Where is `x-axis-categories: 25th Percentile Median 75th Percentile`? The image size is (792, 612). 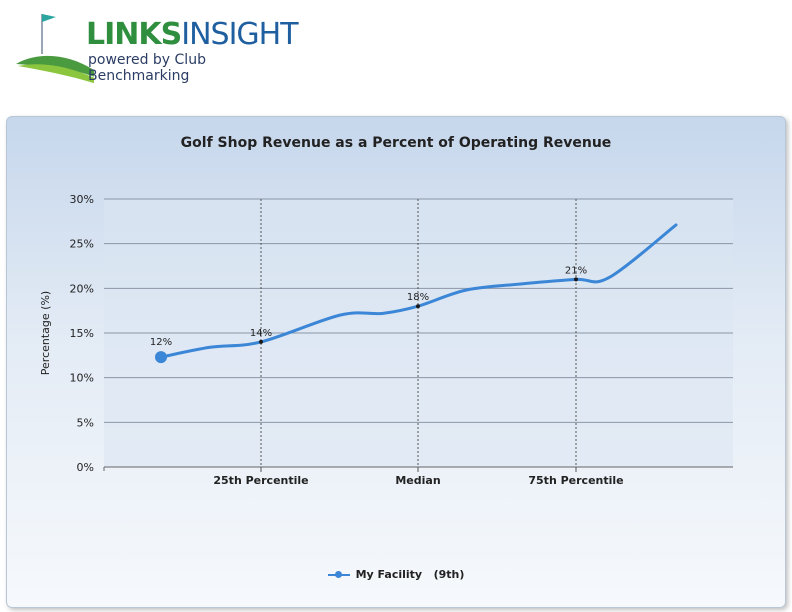
x-axis-categories: 25th Percentile Median 75th Percentile is located at coordinates (418, 480).